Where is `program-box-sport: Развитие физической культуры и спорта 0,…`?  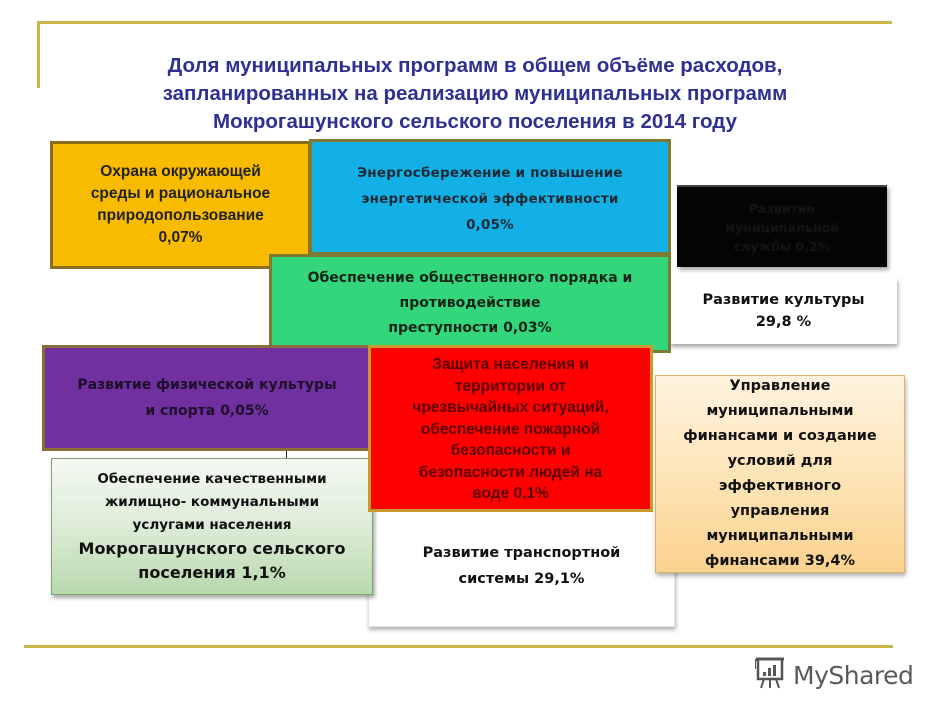
program-box-sport: Развитие физической культуры и спорта 0,… is located at coordinates (207, 398).